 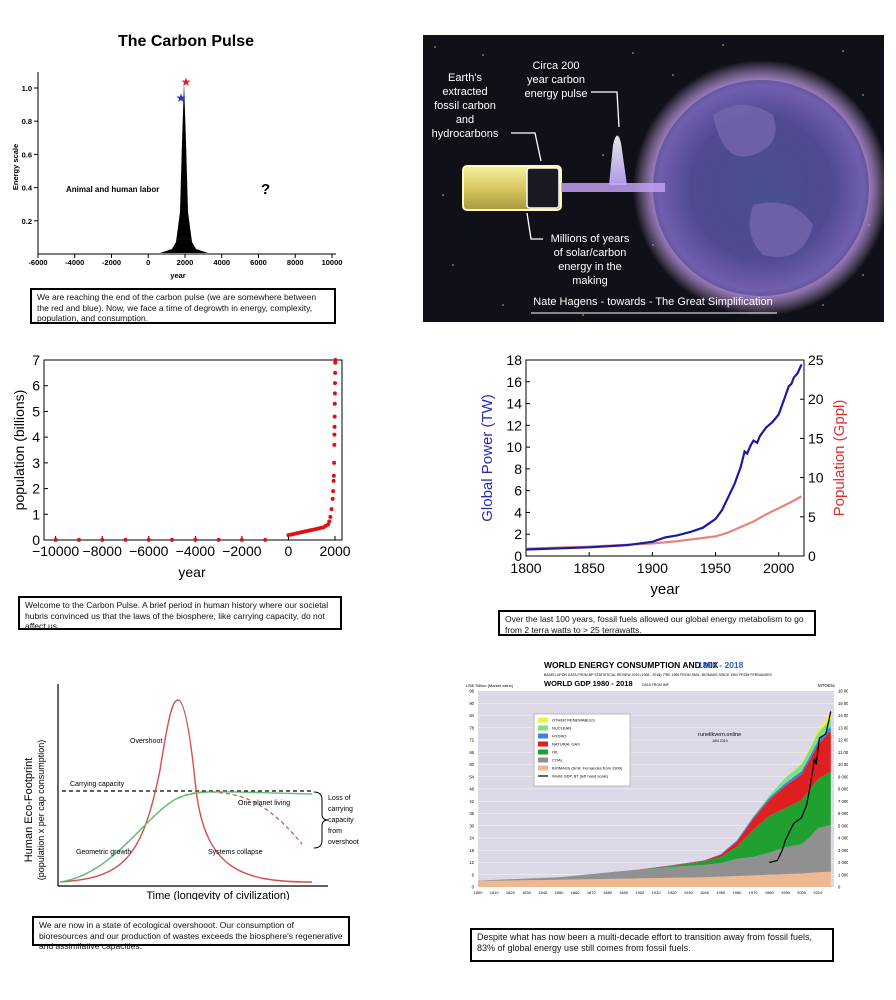 What do you see at coordinates (589, 568) in the screenshot?
I see `x-tick-label: 1850` at bounding box center [589, 568].